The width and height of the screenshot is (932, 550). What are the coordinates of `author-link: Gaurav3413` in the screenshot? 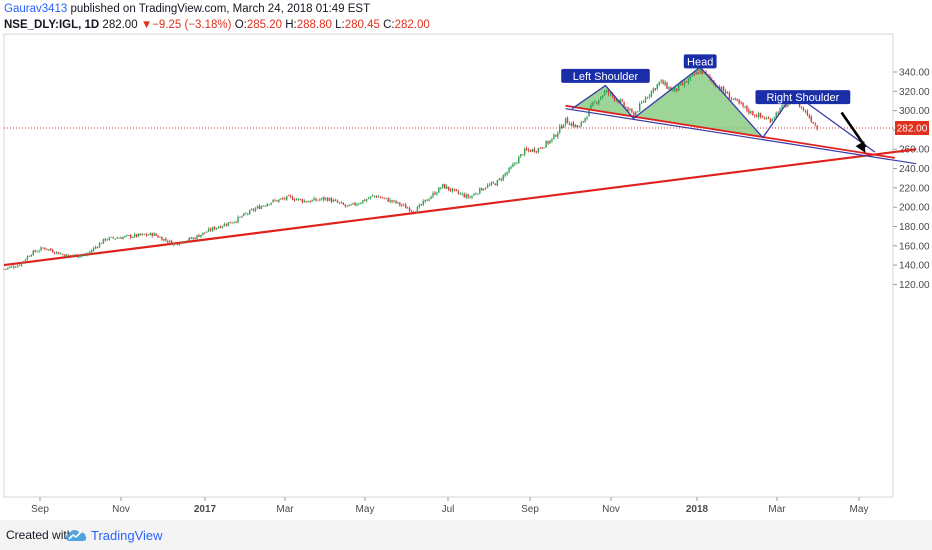 It's located at (36, 9).